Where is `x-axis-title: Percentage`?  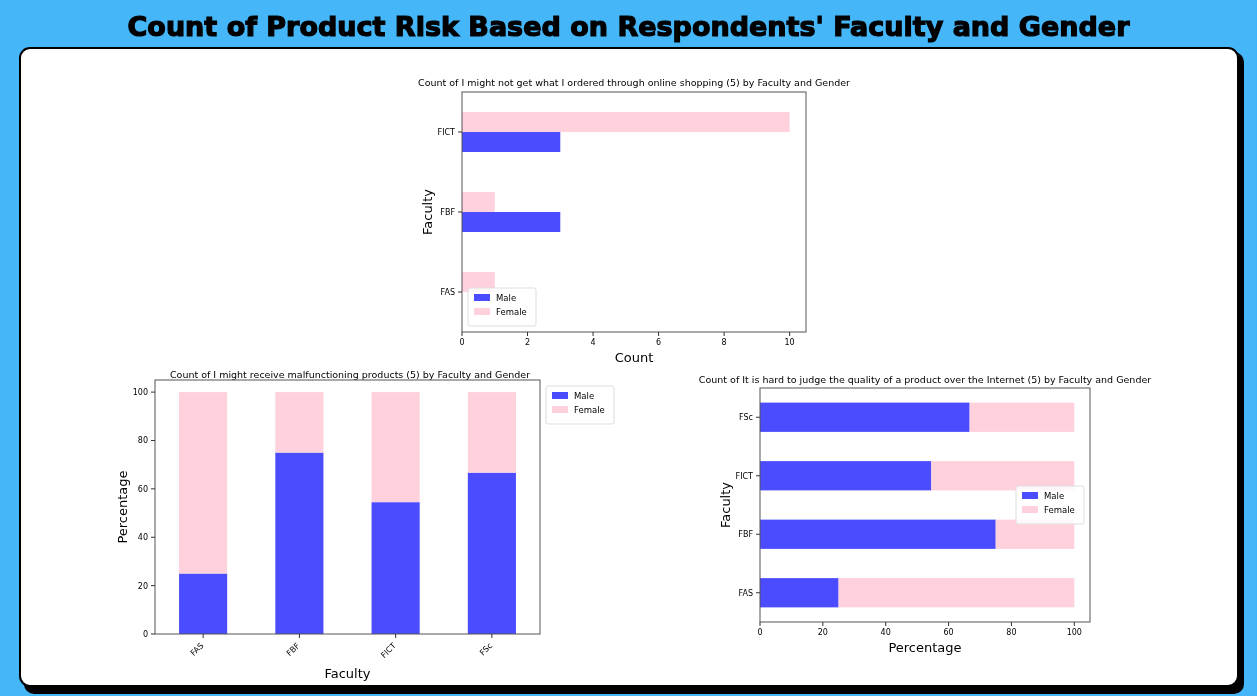 x-axis-title: Percentage is located at coordinates (925, 647).